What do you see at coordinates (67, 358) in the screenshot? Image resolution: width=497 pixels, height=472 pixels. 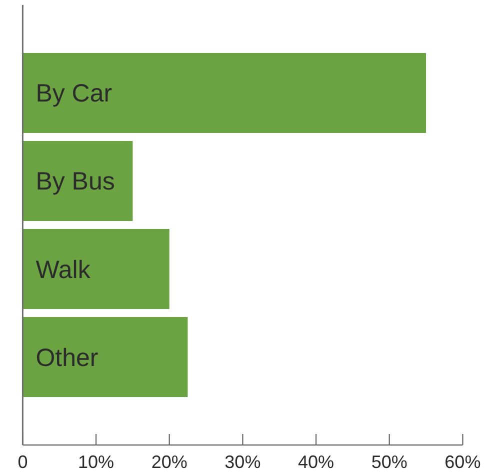 I see `y-tick-label: Other` at bounding box center [67, 358].